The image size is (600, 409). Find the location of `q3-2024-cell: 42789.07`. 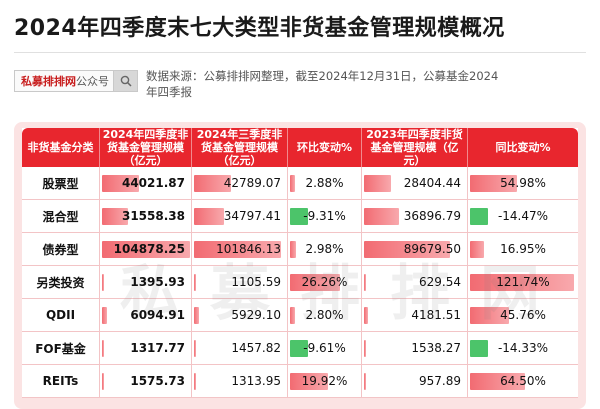

q3-2024-cell: 42789.07 is located at coordinates (240, 183).